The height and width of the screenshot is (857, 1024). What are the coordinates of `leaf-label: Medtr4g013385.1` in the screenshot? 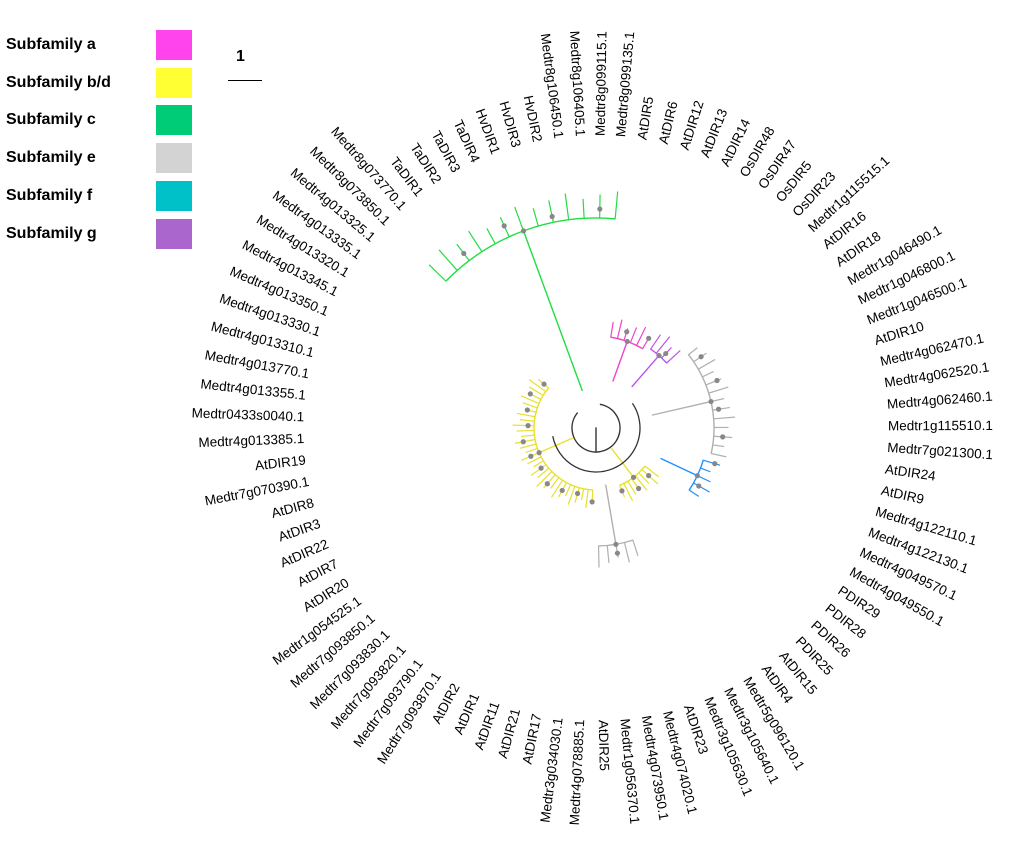 It's located at (251, 440).